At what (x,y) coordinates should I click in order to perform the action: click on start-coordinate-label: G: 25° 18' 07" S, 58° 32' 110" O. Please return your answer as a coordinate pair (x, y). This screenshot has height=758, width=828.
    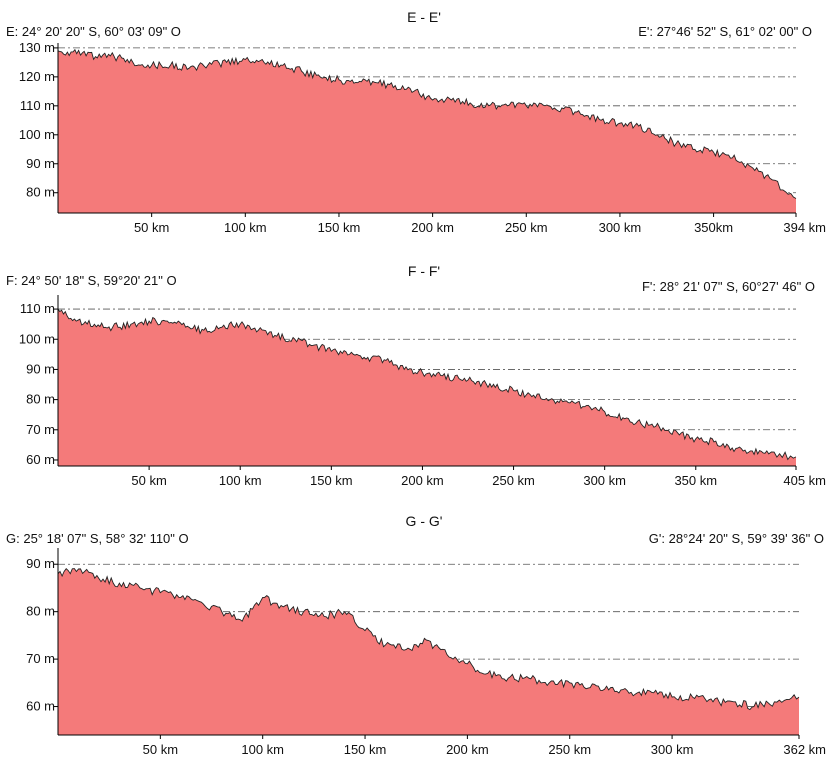
    Looking at the image, I should click on (97, 538).